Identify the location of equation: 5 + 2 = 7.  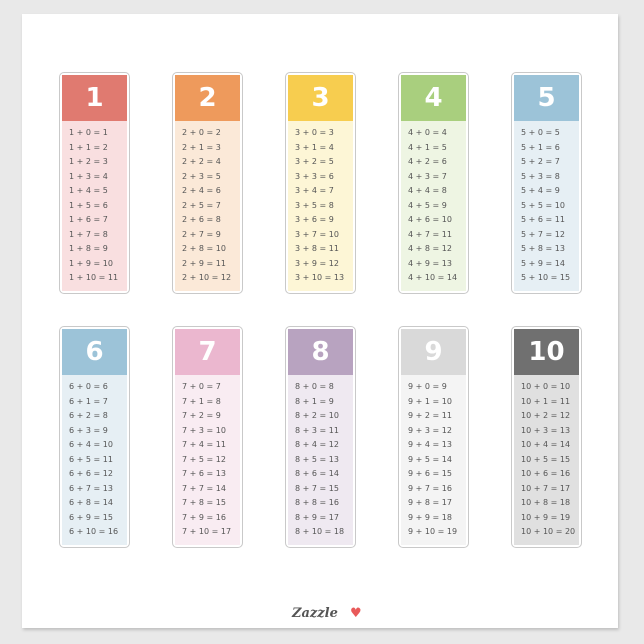
(540, 161).